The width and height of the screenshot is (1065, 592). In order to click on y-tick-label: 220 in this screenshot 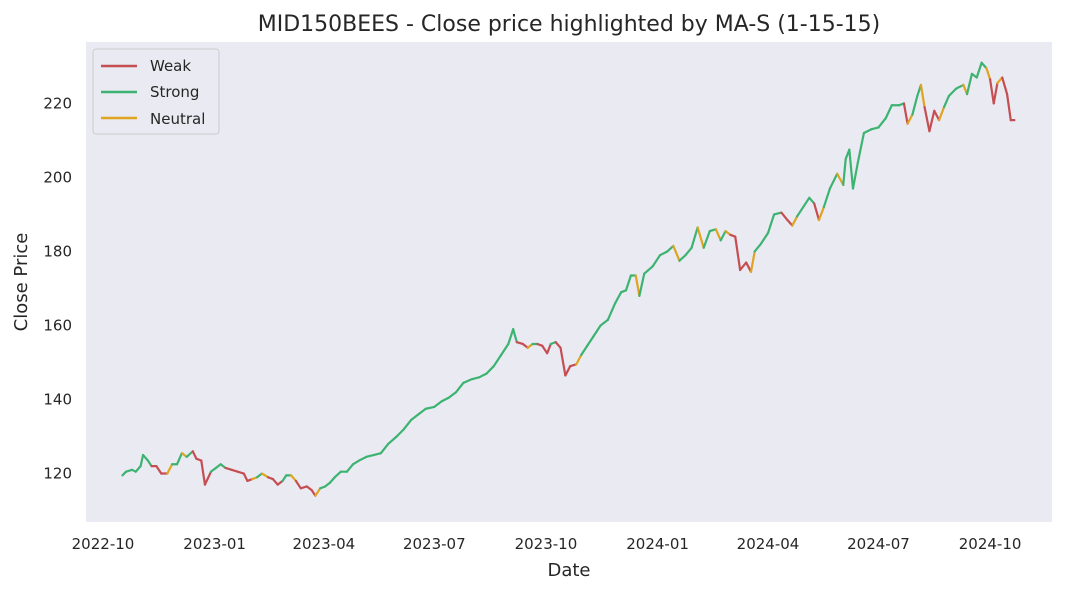, I will do `click(57, 103)`.